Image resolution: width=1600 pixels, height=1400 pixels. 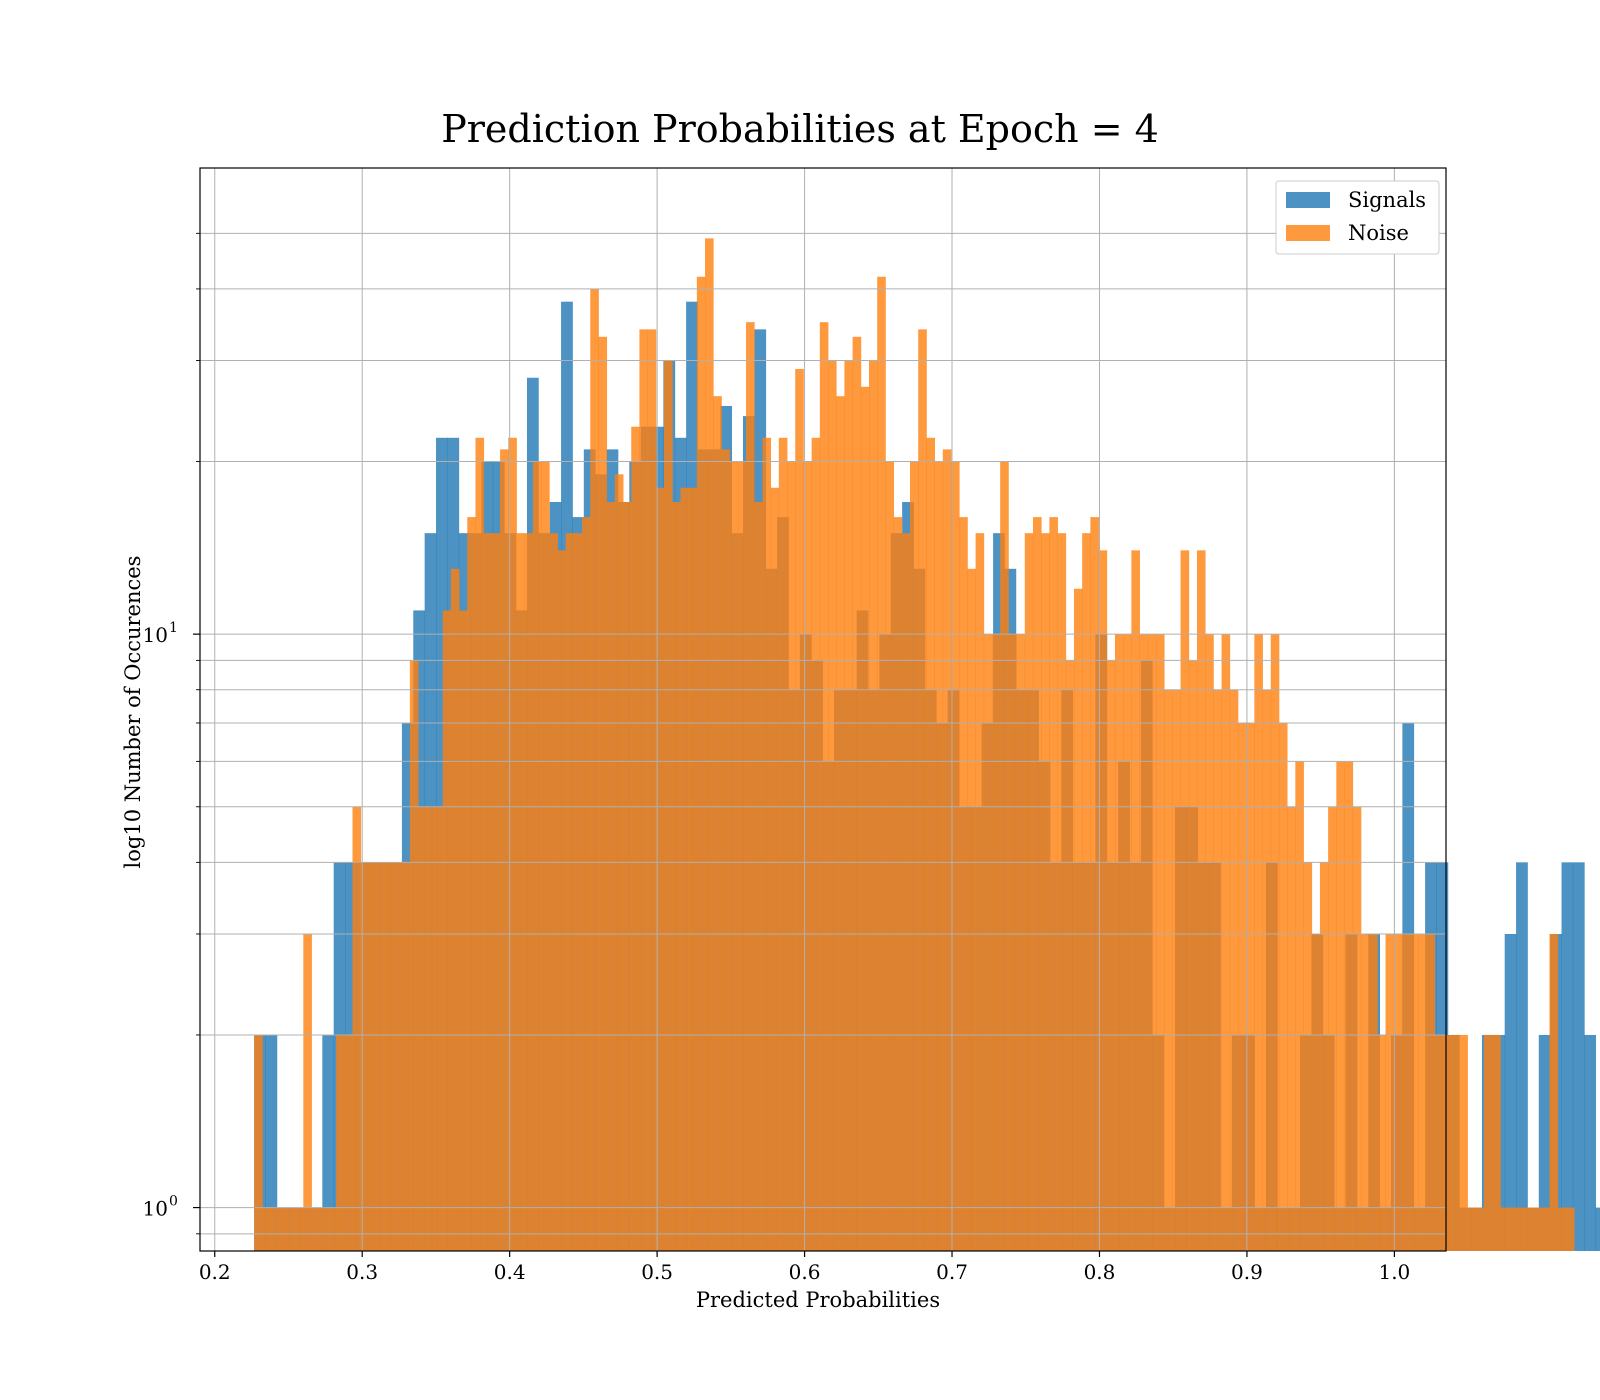 I want to click on y-axis-label: log10 Number of Occurences, so click(x=133, y=712).